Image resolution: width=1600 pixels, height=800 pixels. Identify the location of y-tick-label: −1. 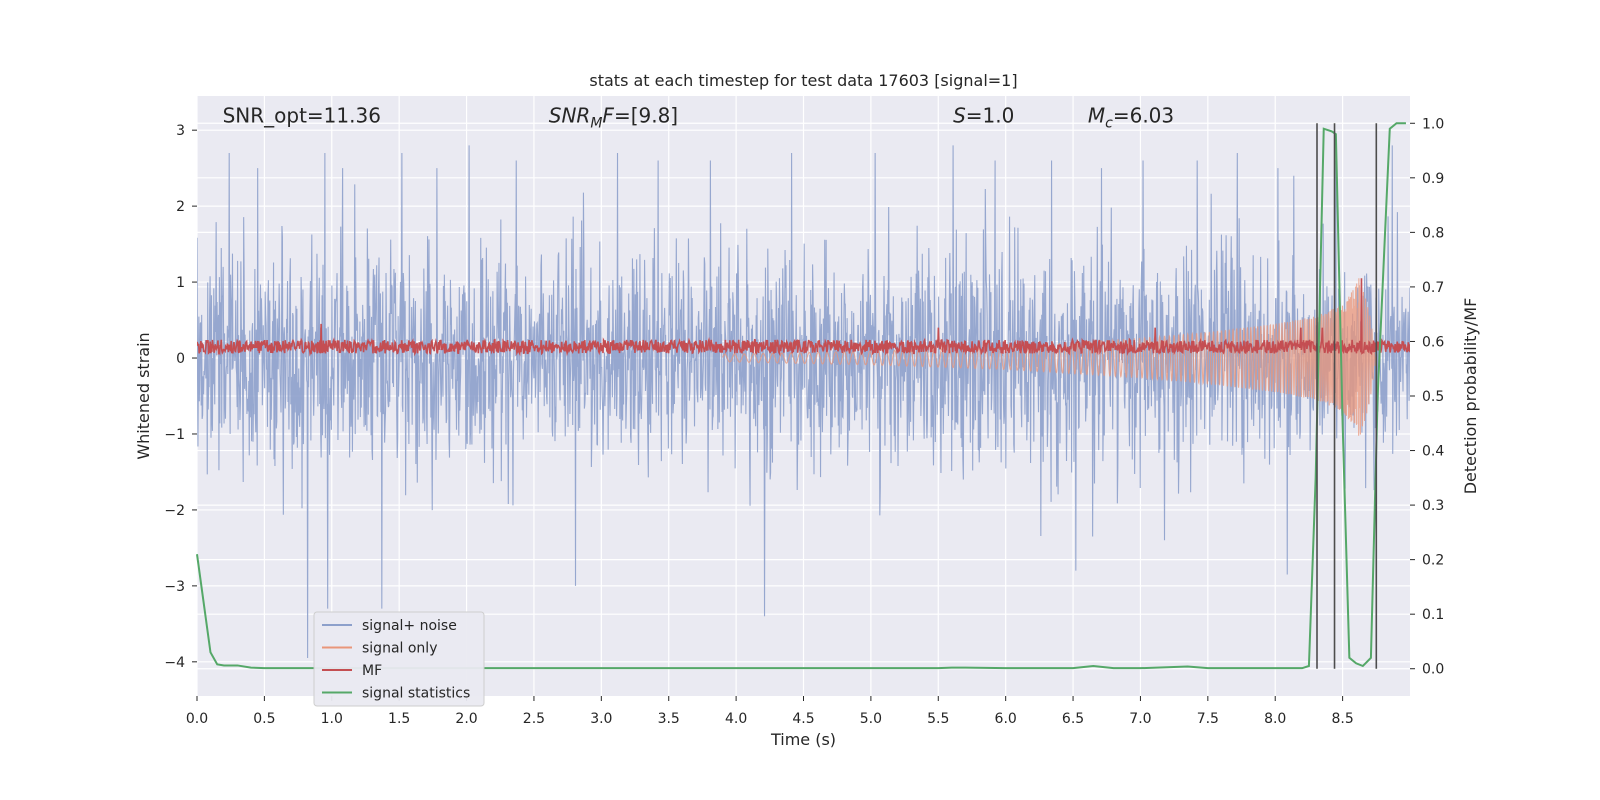
(174, 435).